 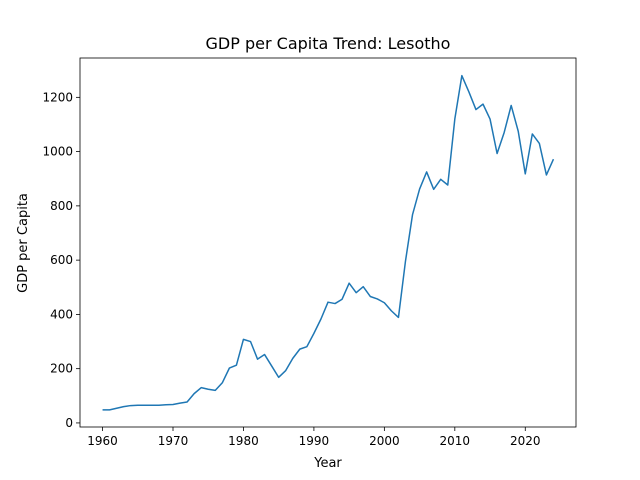 What do you see at coordinates (61, 206) in the screenshot?
I see `y-tick-label: 800` at bounding box center [61, 206].